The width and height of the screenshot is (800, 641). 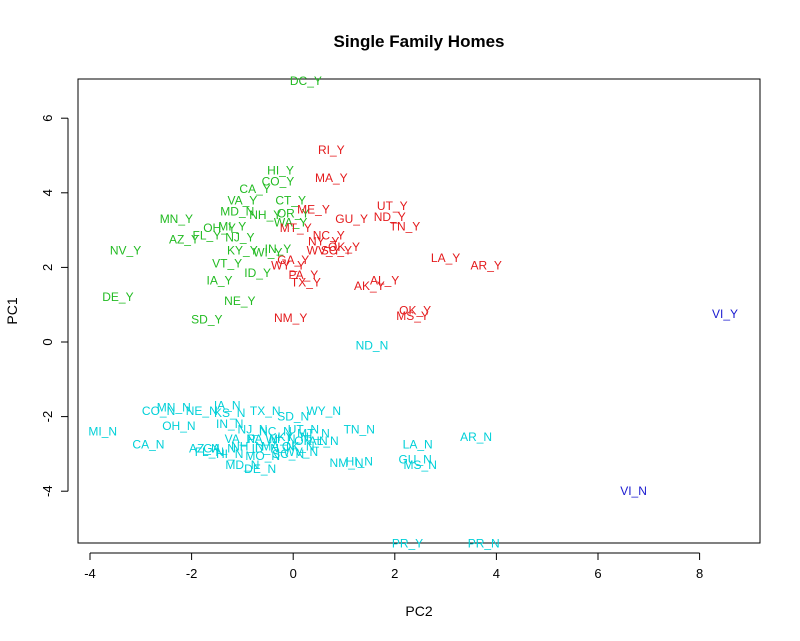 I want to click on y-tick-label: 4, so click(x=47, y=192).